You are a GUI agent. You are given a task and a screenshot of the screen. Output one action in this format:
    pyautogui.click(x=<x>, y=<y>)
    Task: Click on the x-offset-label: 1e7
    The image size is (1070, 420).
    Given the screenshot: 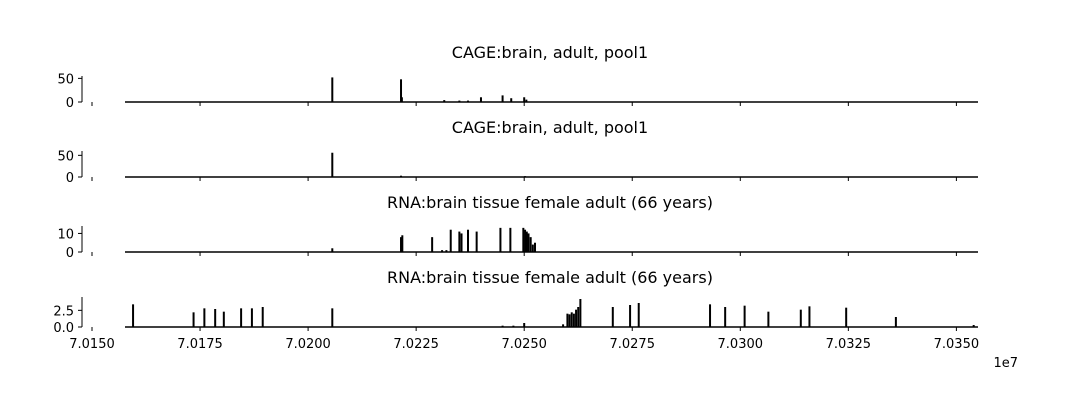 What is the action you would take?
    pyautogui.click(x=1005, y=363)
    